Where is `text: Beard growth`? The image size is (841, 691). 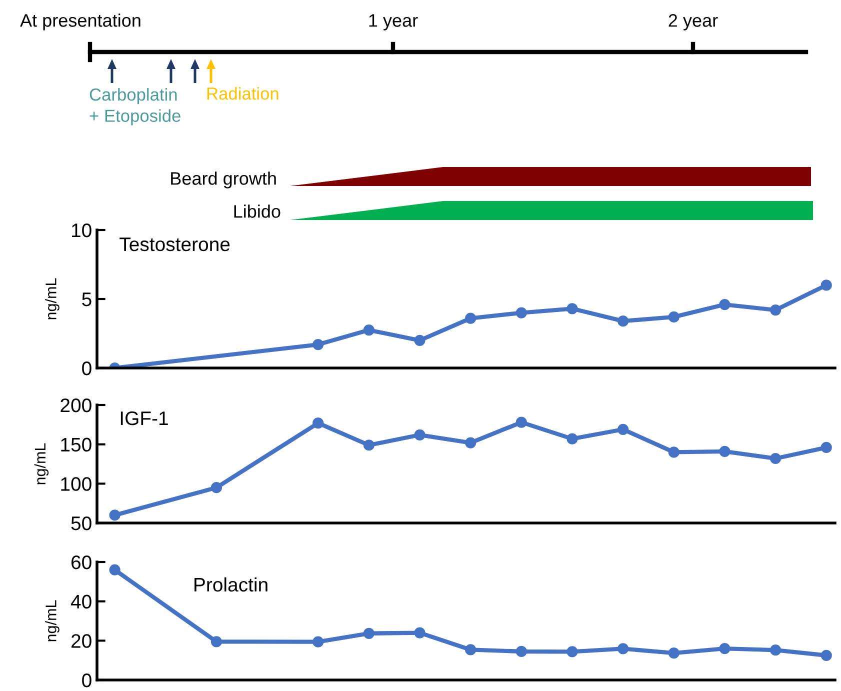
text: Beard growth is located at coordinates (223, 180).